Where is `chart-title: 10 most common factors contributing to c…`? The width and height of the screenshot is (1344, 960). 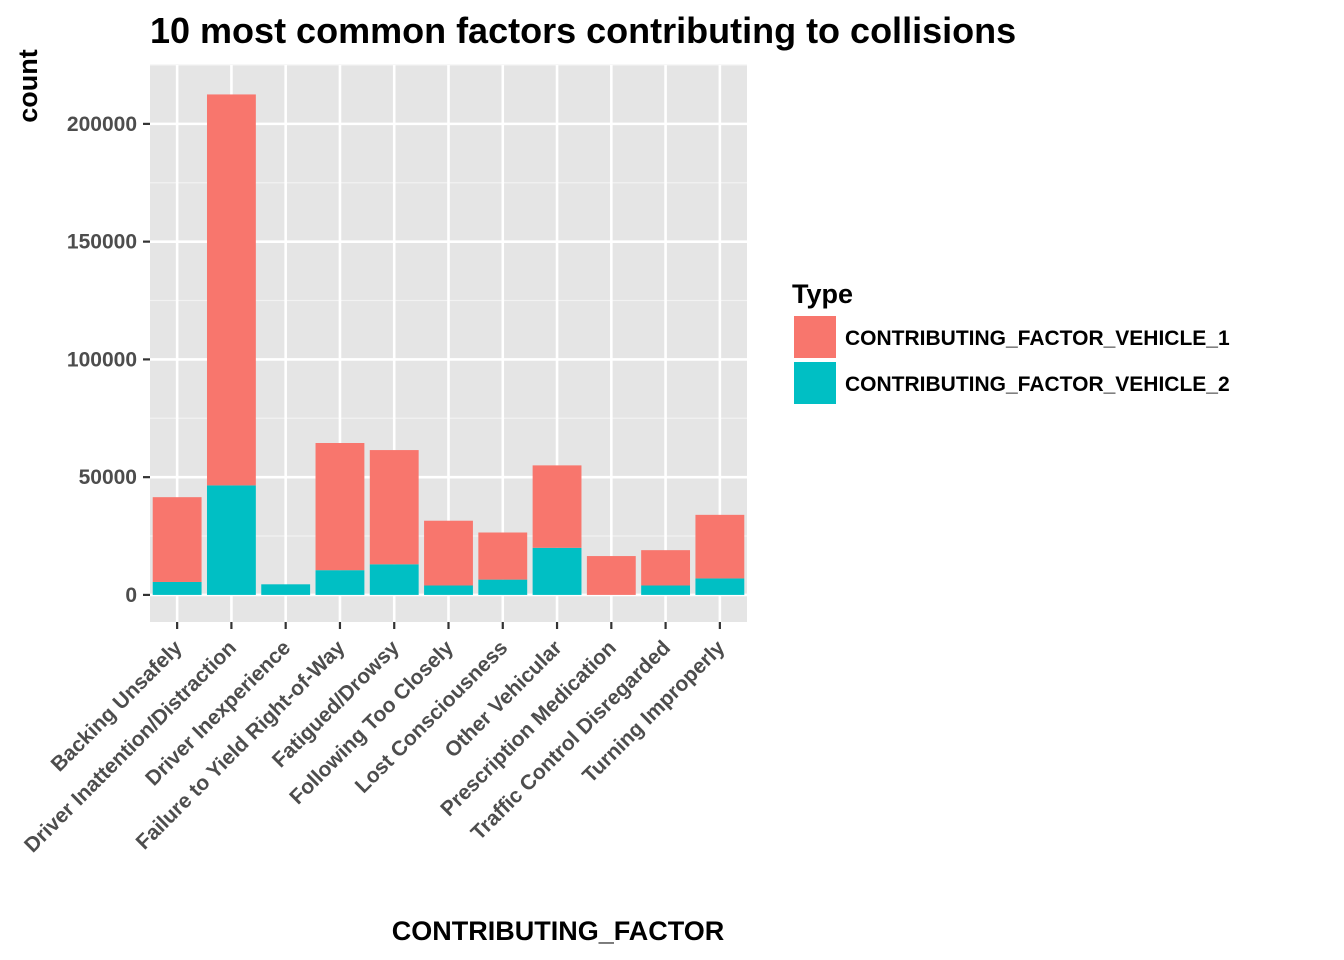 chart-title: 10 most common factors contributing to c… is located at coordinates (583, 30).